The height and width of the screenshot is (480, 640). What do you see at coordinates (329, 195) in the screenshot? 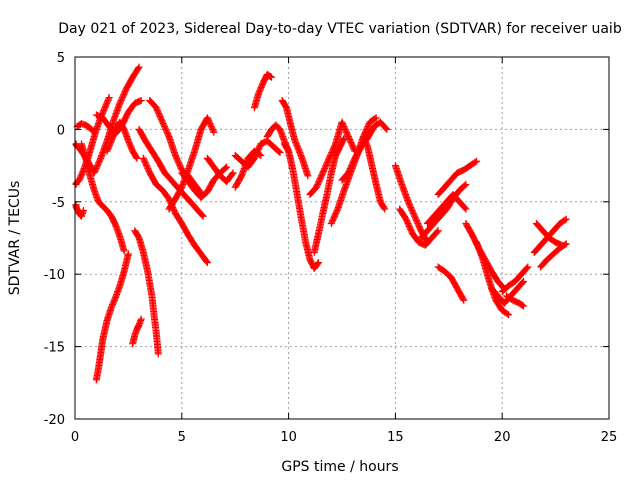
I see `series-arc23` at bounding box center [329, 195].